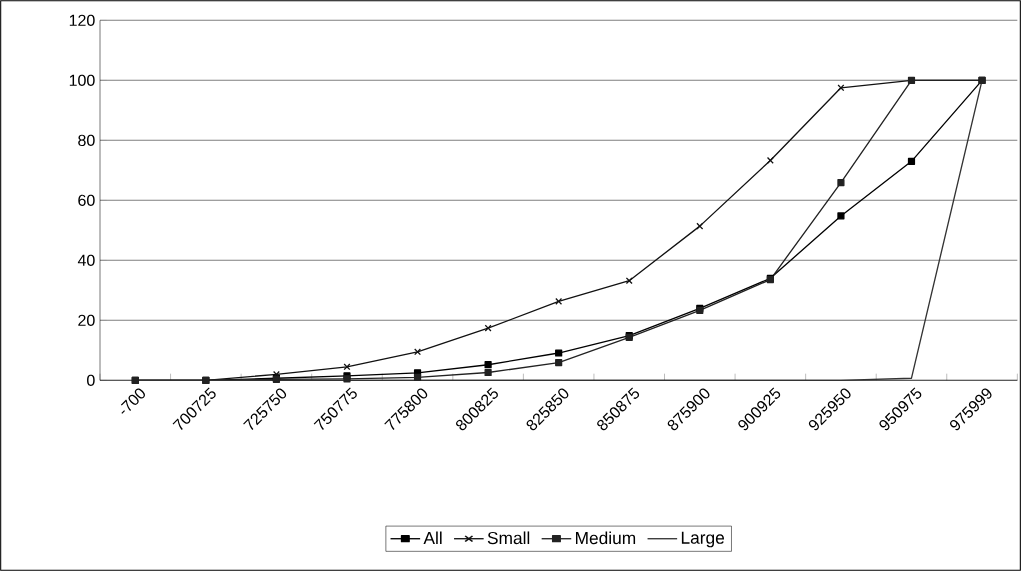  I want to click on y-tick-label: 20, so click(86, 320).